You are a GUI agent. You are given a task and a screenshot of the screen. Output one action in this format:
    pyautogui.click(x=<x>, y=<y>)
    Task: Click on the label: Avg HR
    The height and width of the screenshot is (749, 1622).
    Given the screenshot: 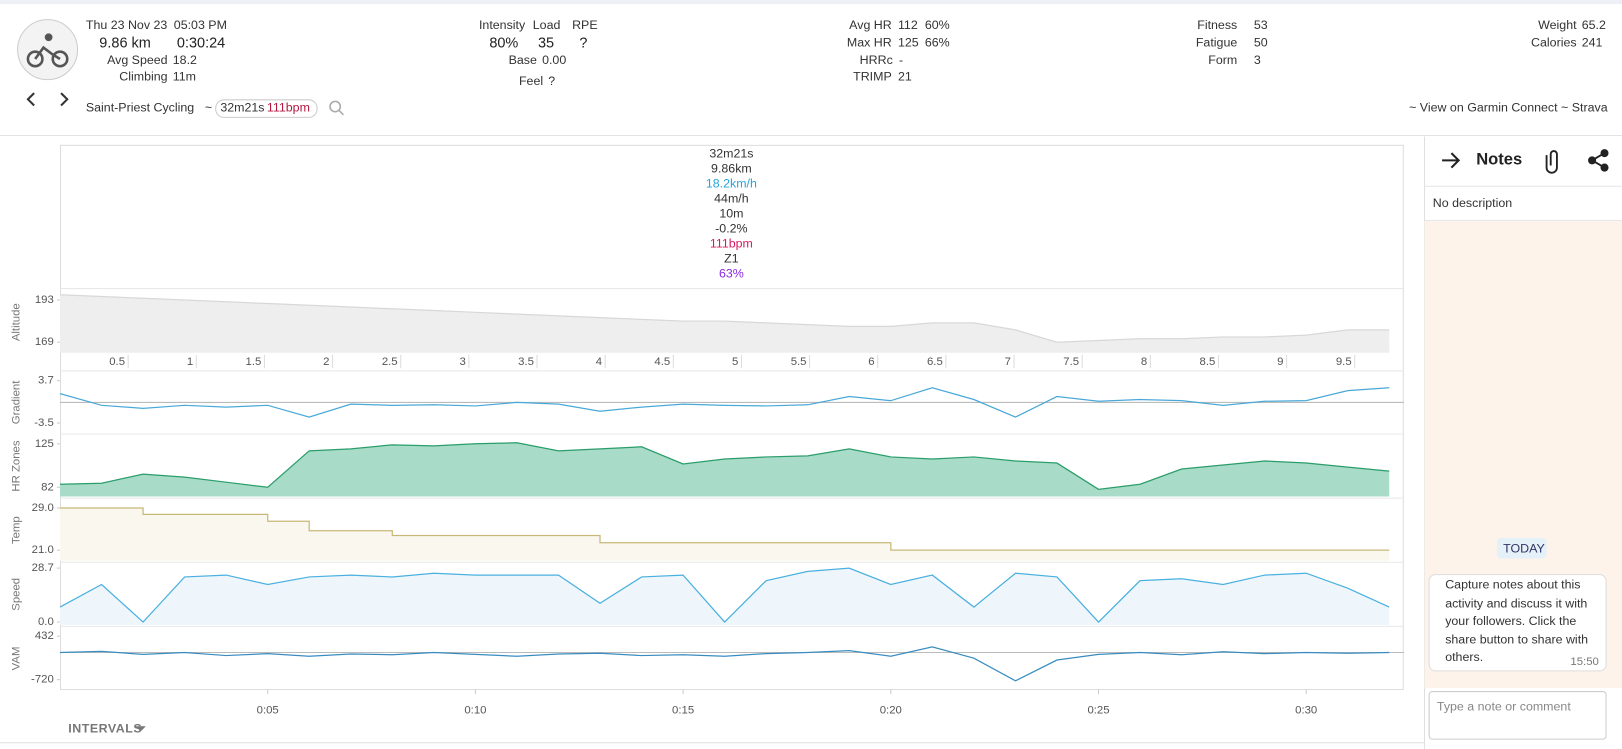 What is the action you would take?
    pyautogui.click(x=870, y=25)
    